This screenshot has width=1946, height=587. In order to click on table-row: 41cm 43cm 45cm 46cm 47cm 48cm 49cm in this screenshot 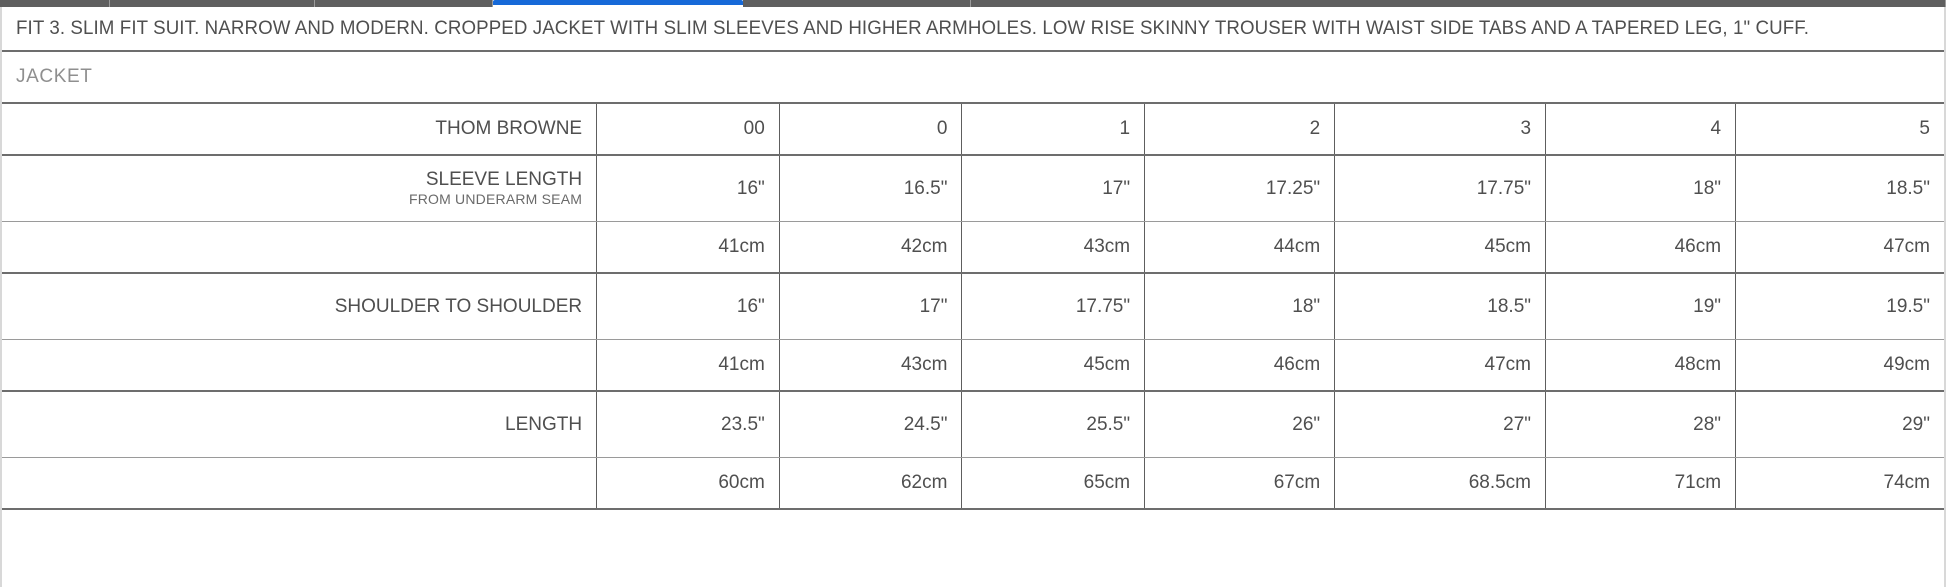, I will do `click(973, 365)`.